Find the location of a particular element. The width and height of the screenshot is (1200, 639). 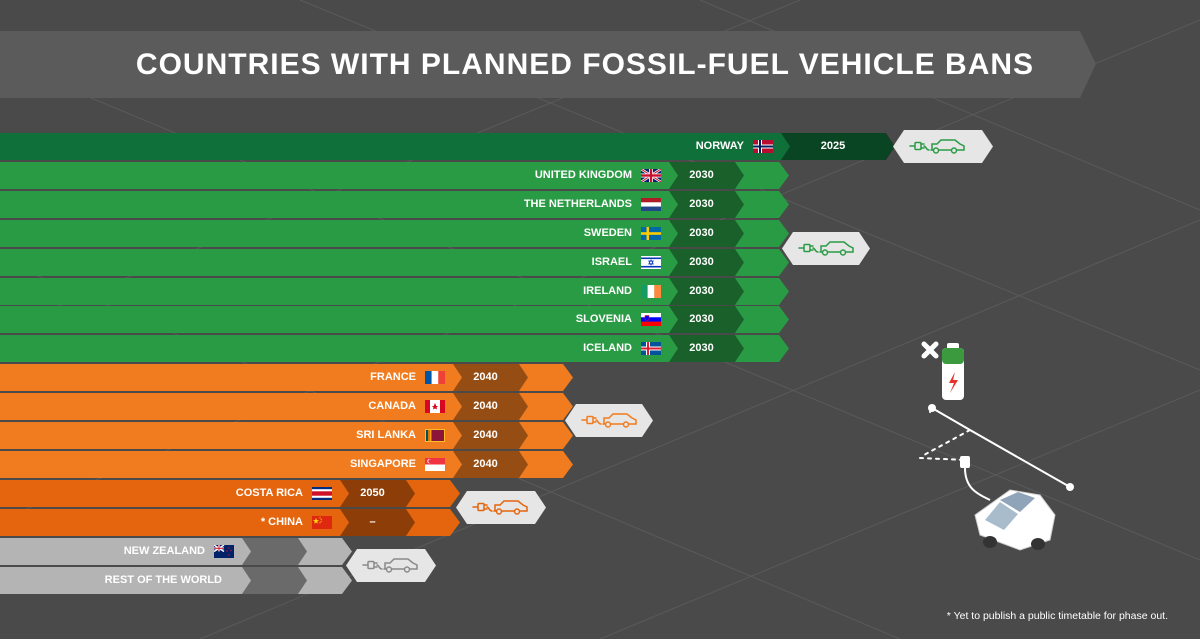

country-label: IRELAND is located at coordinates (607, 291).